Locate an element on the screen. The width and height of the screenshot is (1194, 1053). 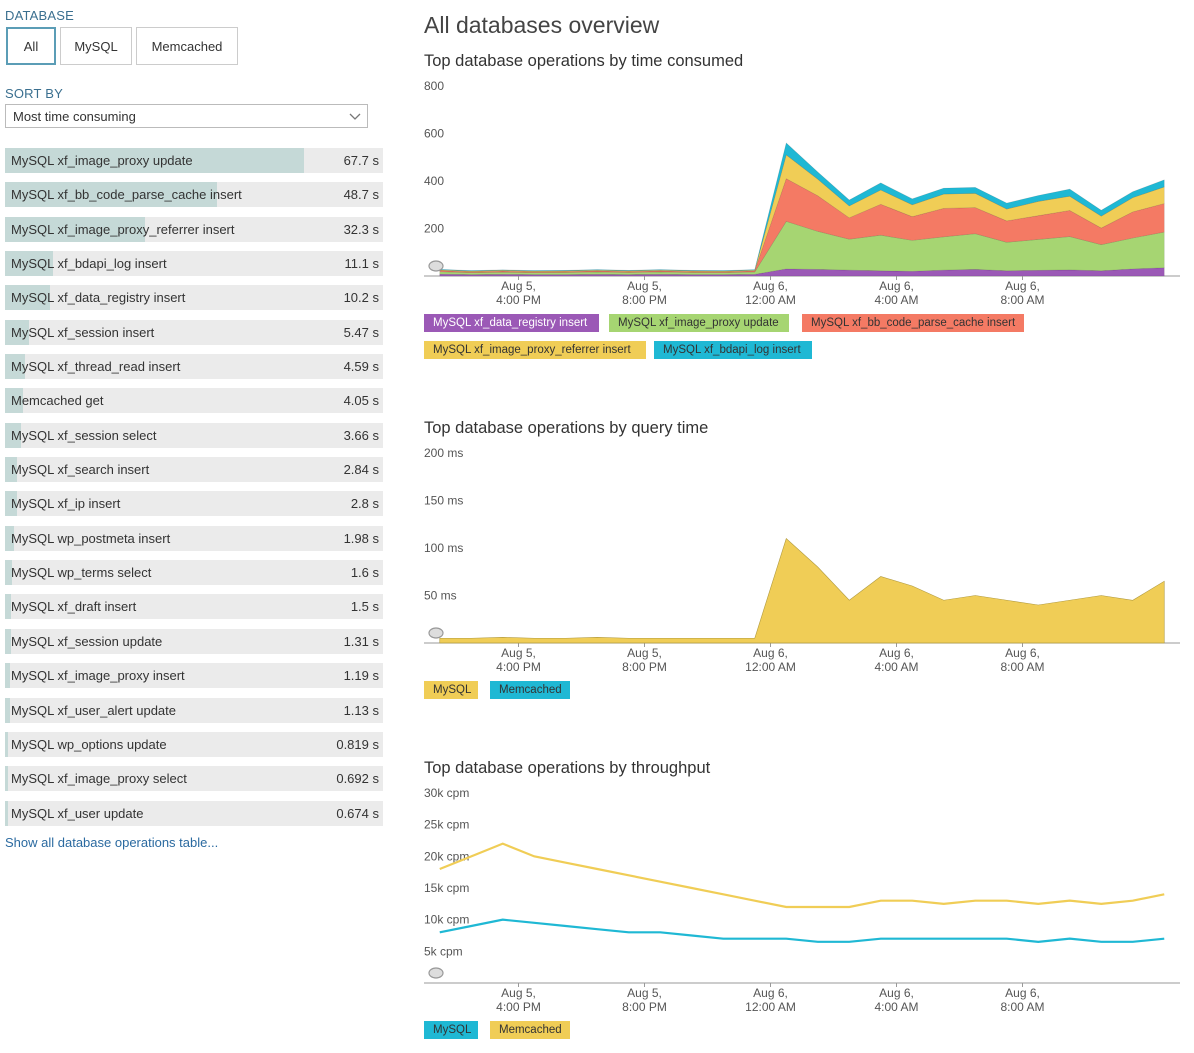
operation-value: 2.8 s is located at coordinates (364, 504).